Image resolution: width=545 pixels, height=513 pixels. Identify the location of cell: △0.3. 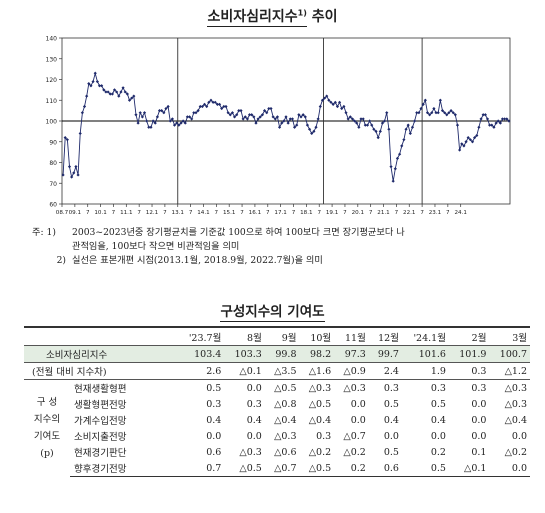
(354, 388).